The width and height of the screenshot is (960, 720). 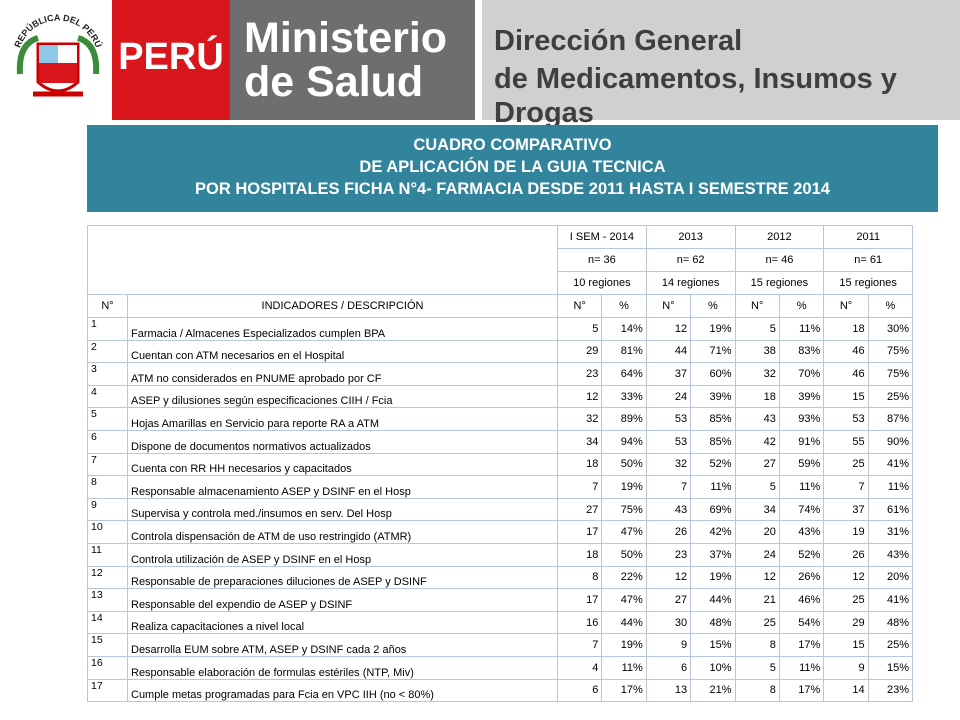 What do you see at coordinates (801, 419) in the screenshot?
I see `cell: 93%` at bounding box center [801, 419].